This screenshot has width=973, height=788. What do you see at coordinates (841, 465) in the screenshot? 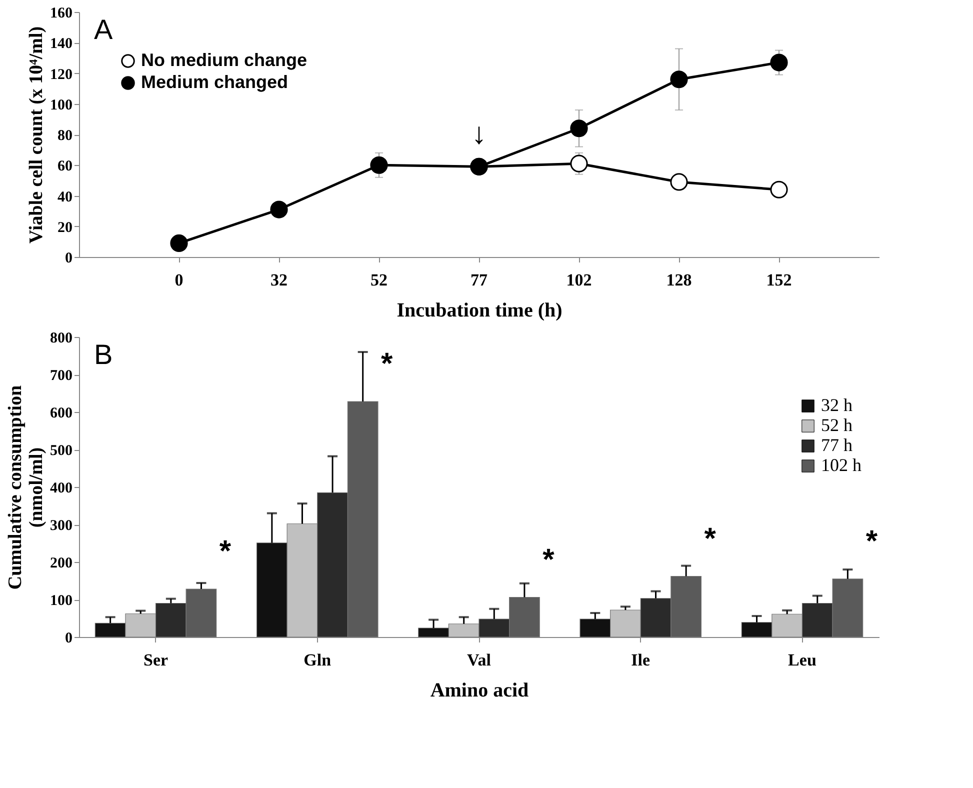
I see `legend-label: 102 h` at bounding box center [841, 465].